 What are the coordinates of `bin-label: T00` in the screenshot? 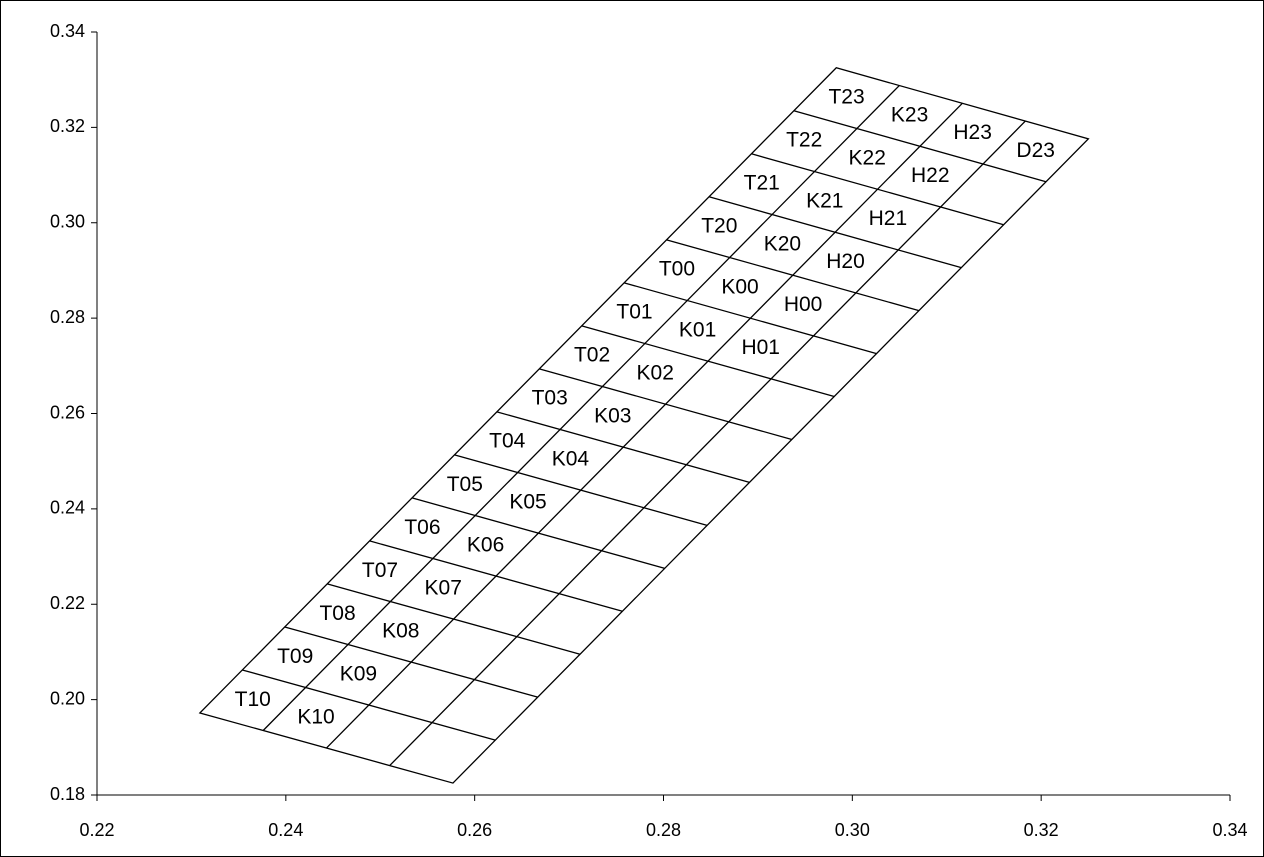 It's located at (677, 269).